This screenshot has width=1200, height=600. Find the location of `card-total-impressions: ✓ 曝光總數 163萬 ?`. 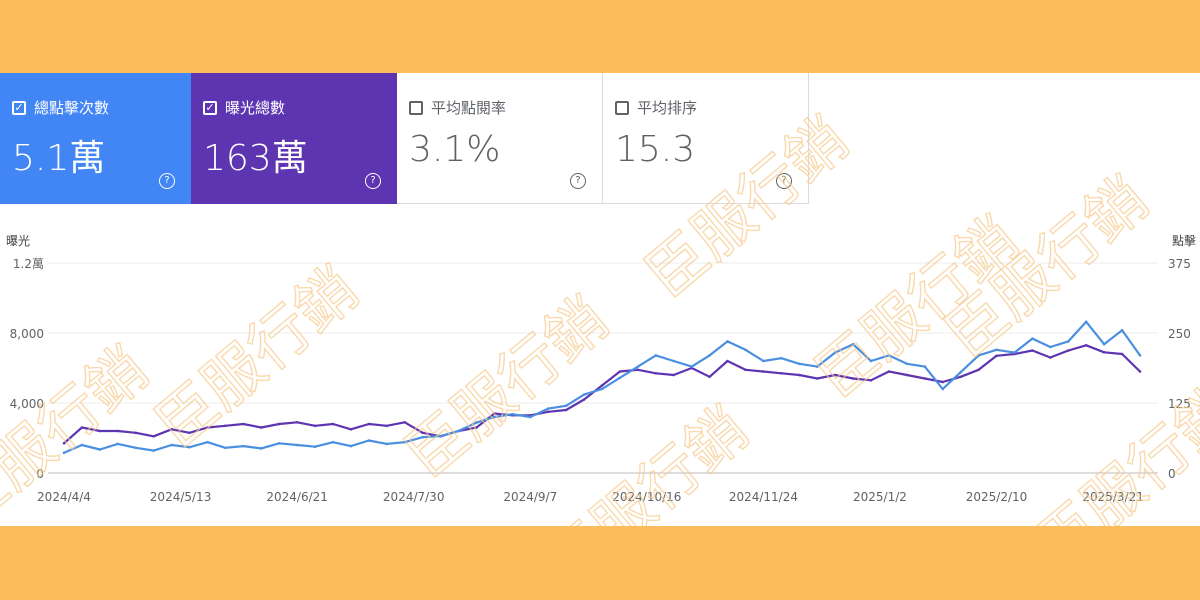

card-total-impressions: ✓ 曝光總數 163萬 ? is located at coordinates (294, 138).